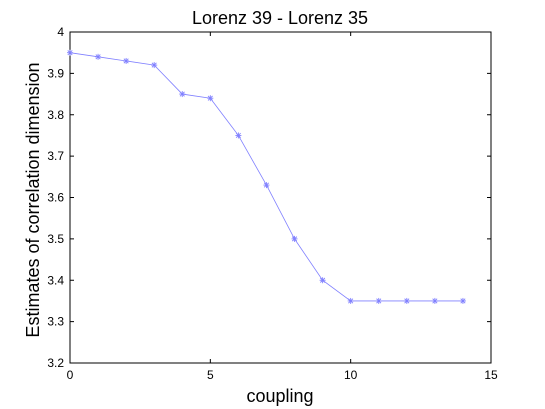 The image size is (545, 409). I want to click on y-tick-label: 3.5, so click(55, 239).